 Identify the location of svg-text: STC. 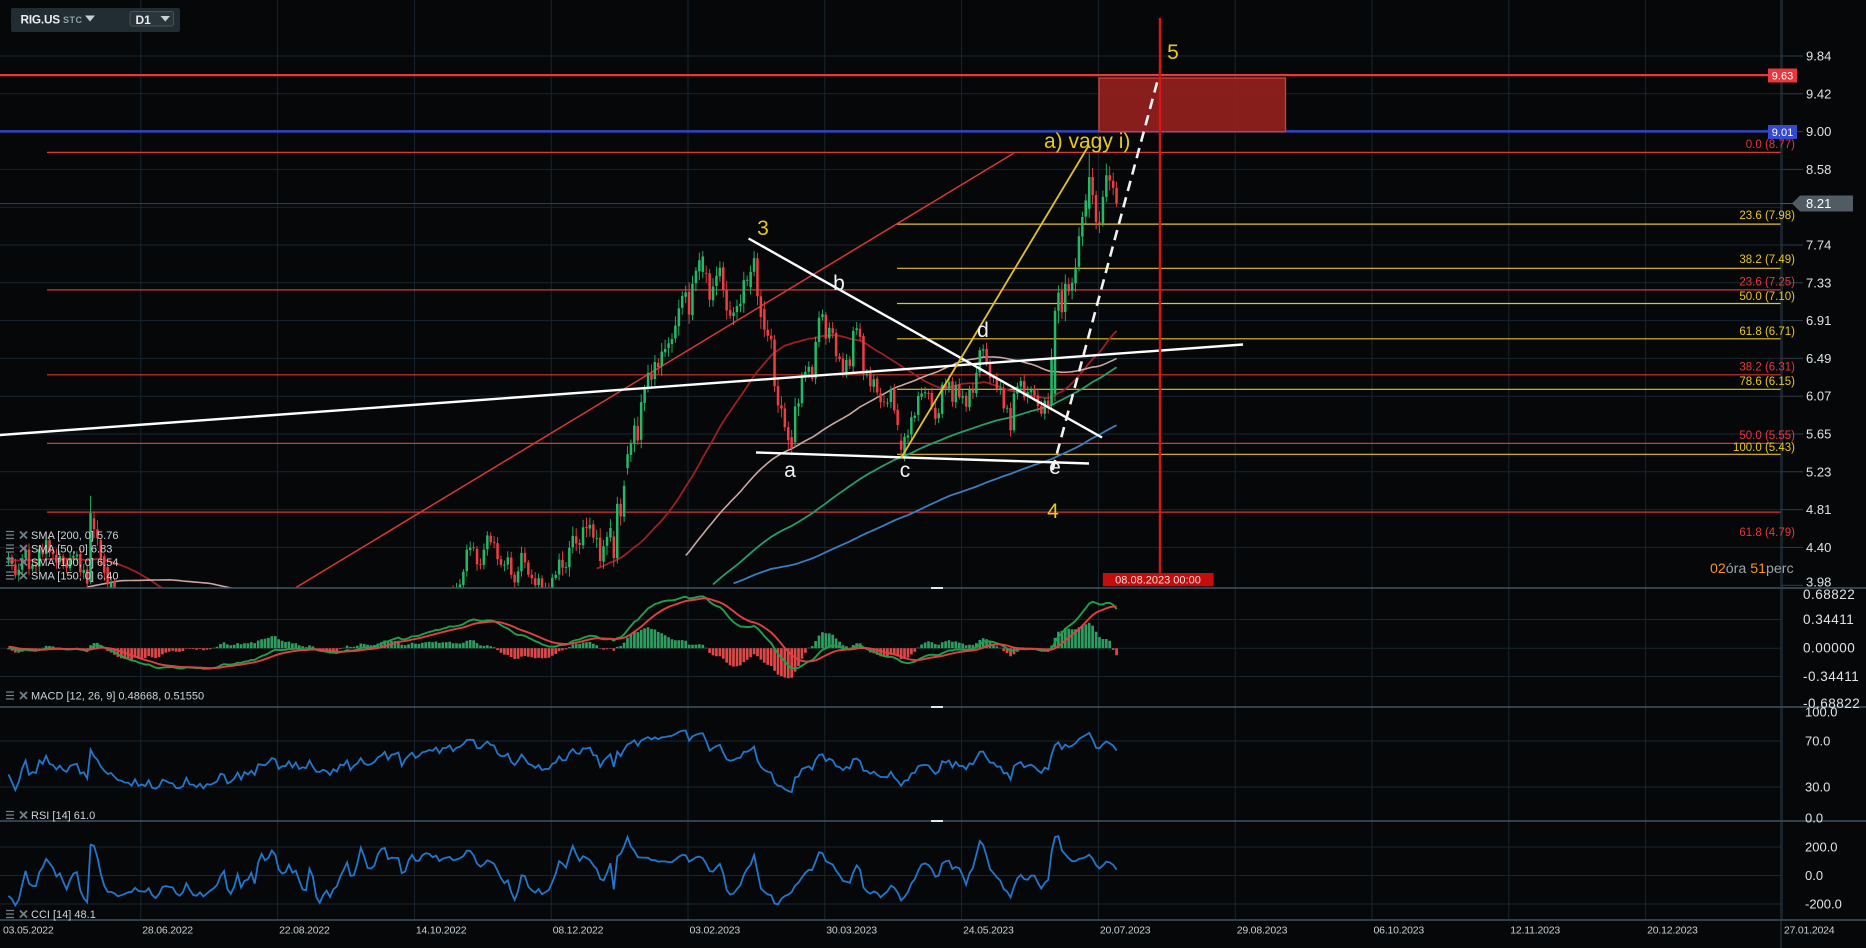
(73, 20).